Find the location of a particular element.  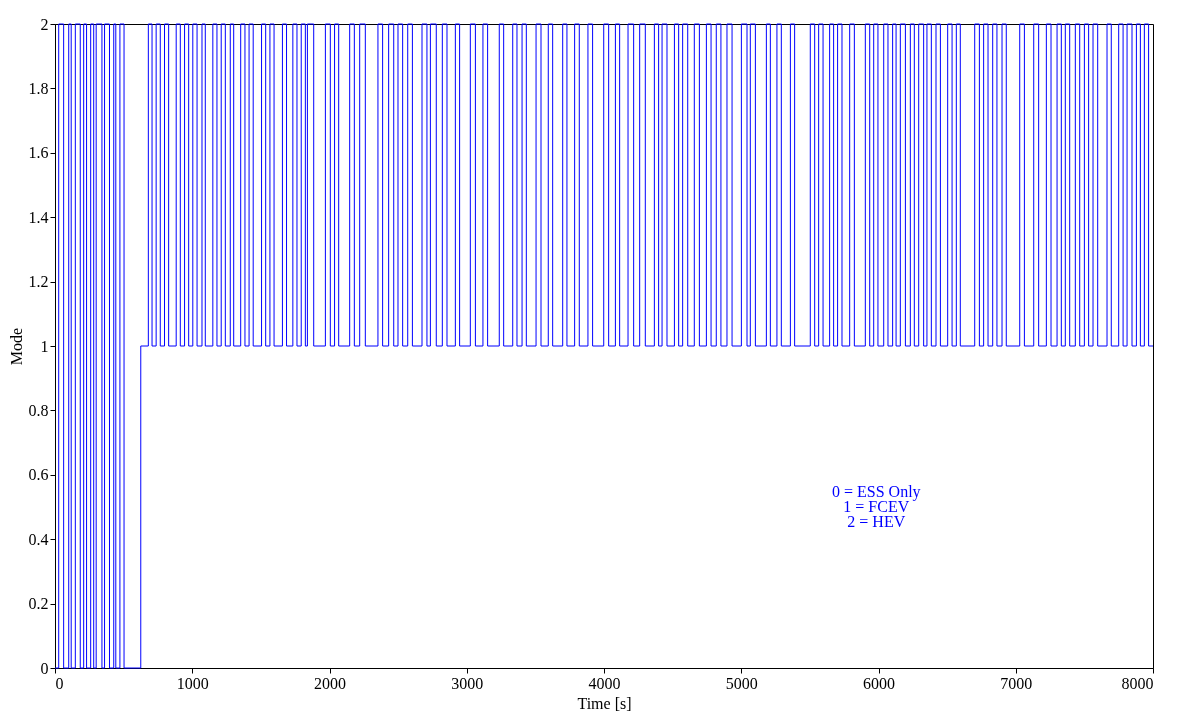

y-tick-label: 0.4 is located at coordinates (38, 539).